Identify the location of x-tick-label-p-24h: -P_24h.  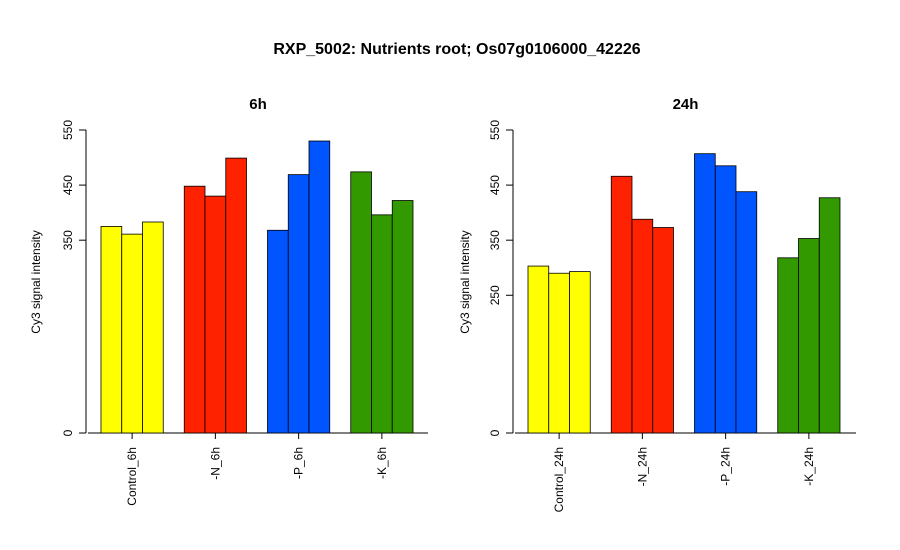
(726, 466).